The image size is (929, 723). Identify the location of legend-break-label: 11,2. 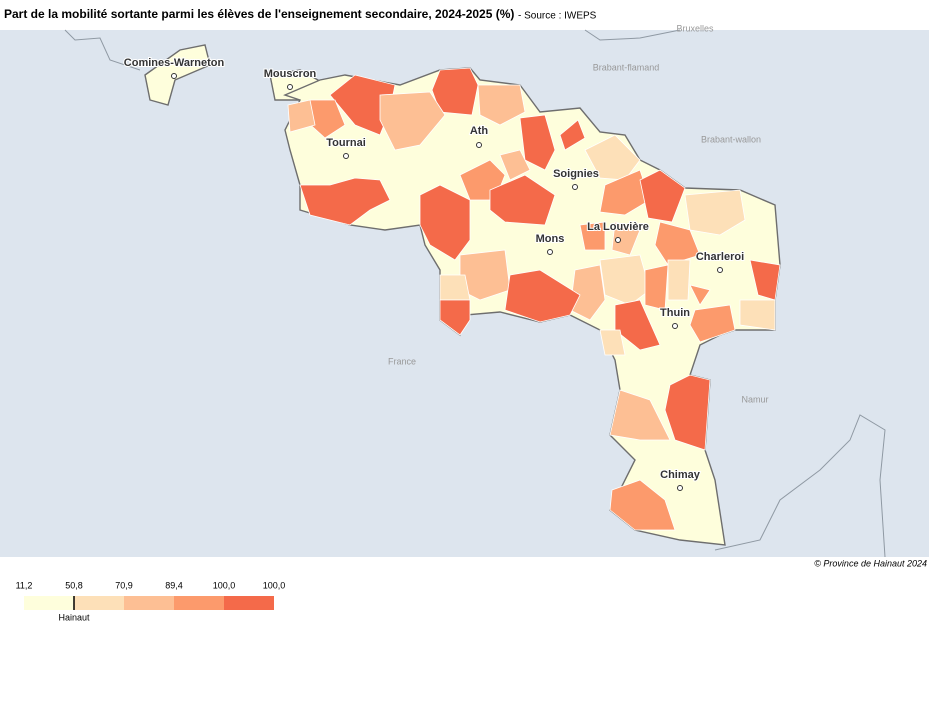
(24, 585).